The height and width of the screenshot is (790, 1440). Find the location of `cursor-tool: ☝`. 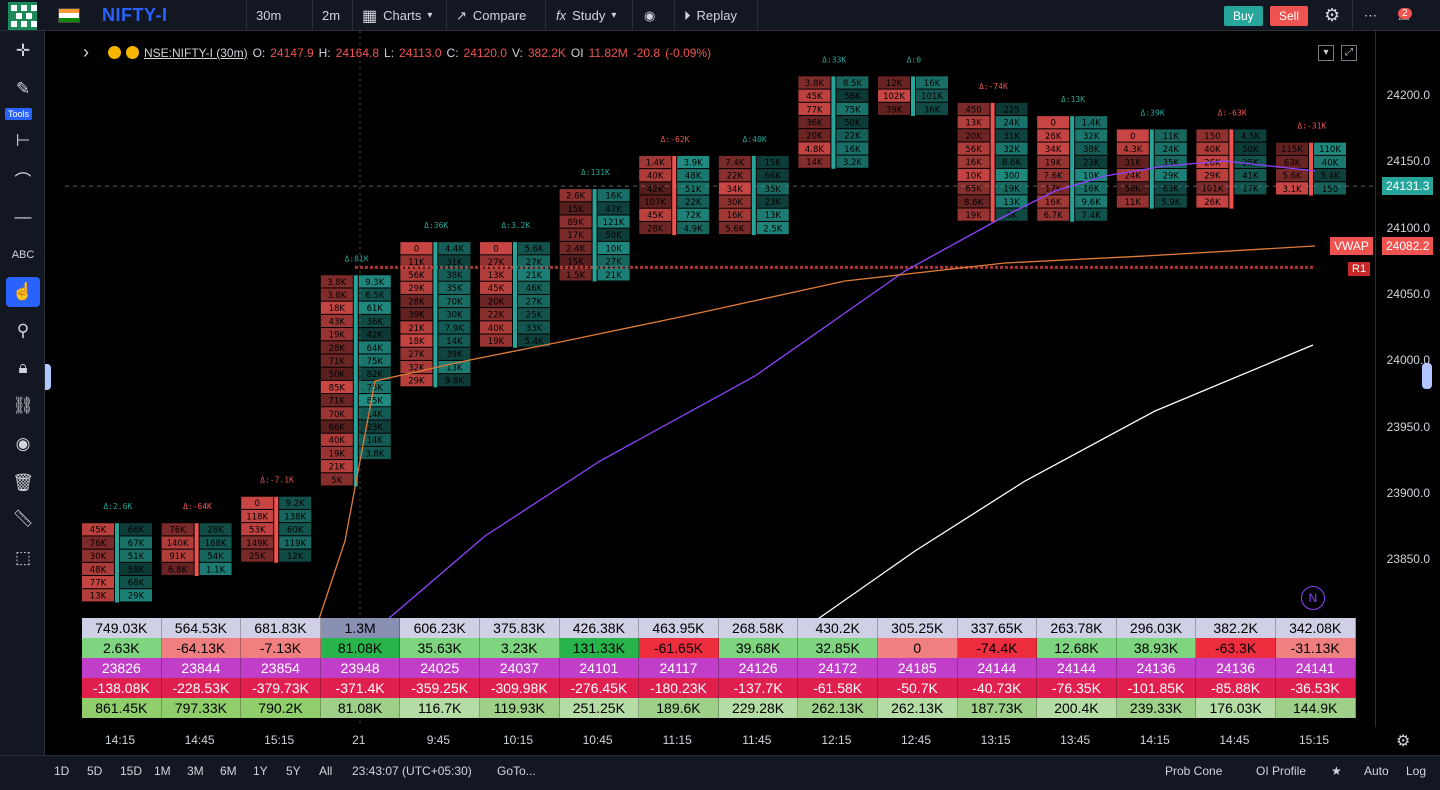

cursor-tool: ☝ is located at coordinates (23, 292).